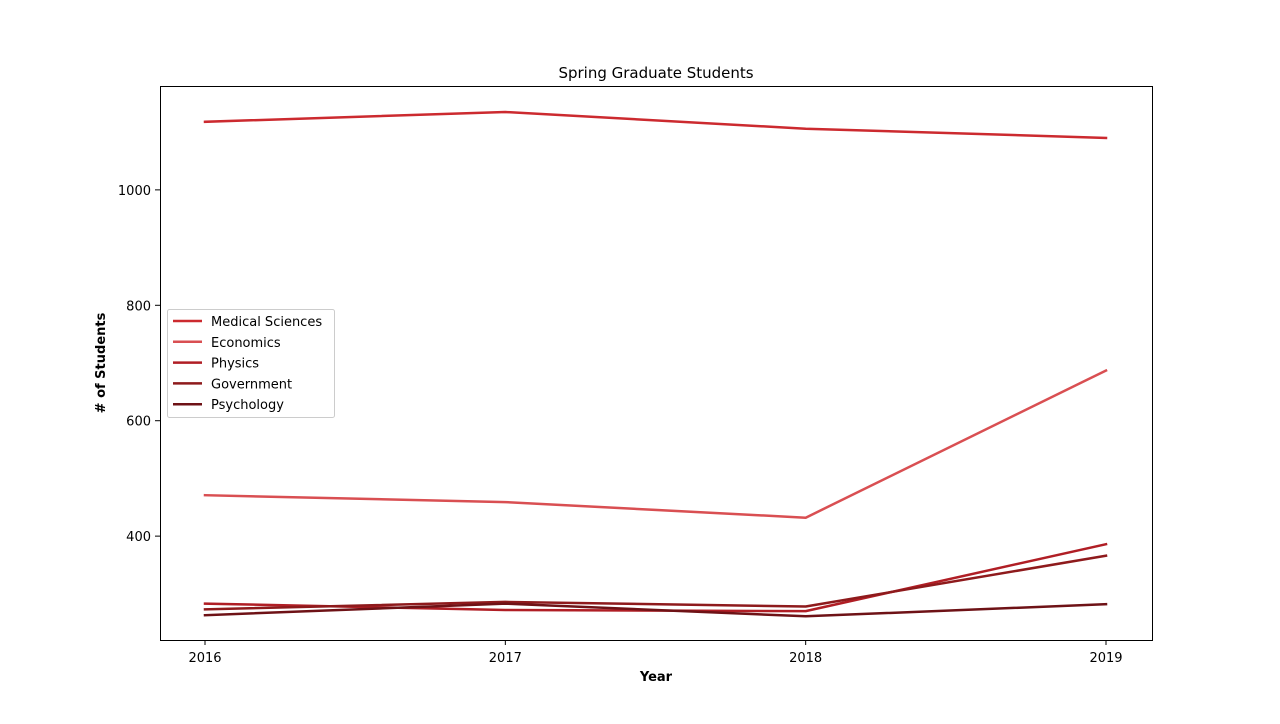 This screenshot has width=1280, height=724. What do you see at coordinates (138, 306) in the screenshot?
I see `y-tick-label: 800` at bounding box center [138, 306].